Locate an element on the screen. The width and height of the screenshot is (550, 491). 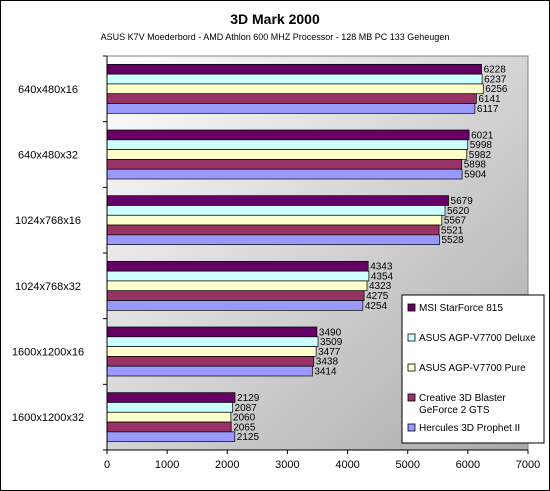
category-label: 1600x1200x32 is located at coordinates (48, 418).